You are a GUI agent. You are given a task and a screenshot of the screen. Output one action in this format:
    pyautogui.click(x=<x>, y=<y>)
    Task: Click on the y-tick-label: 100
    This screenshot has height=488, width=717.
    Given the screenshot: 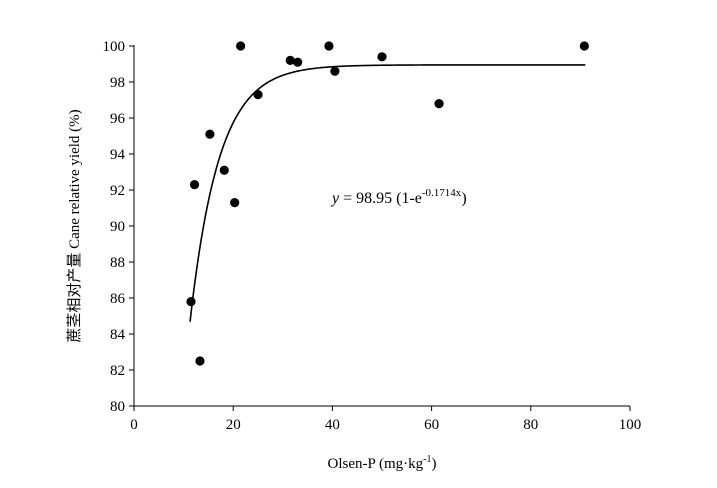 What is the action you would take?
    pyautogui.click(x=114, y=47)
    